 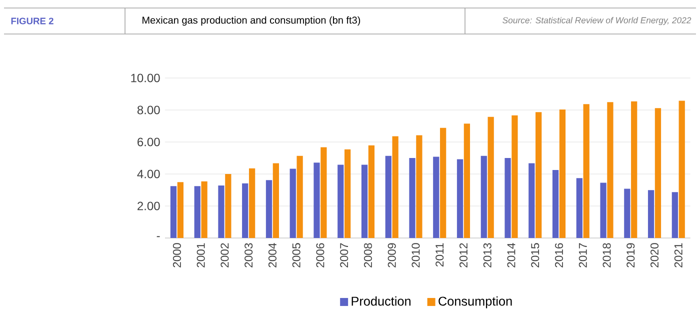 I want to click on x-tick-label: 2021, so click(x=678, y=255).